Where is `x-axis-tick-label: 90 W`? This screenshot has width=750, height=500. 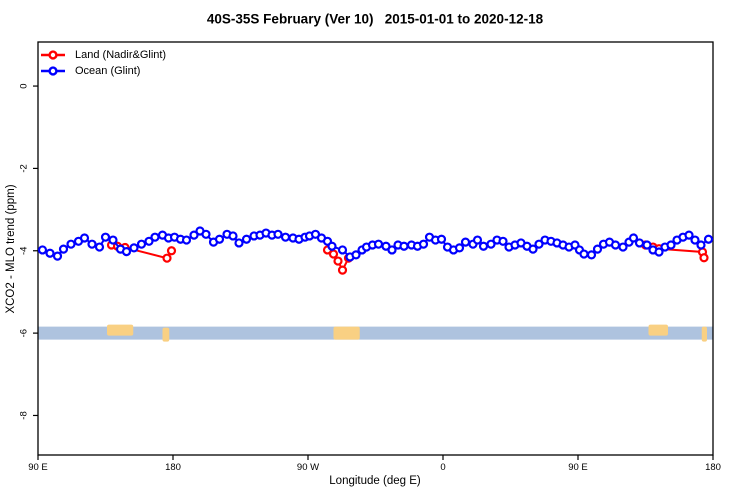 x-axis-tick-label: 90 W is located at coordinates (308, 467).